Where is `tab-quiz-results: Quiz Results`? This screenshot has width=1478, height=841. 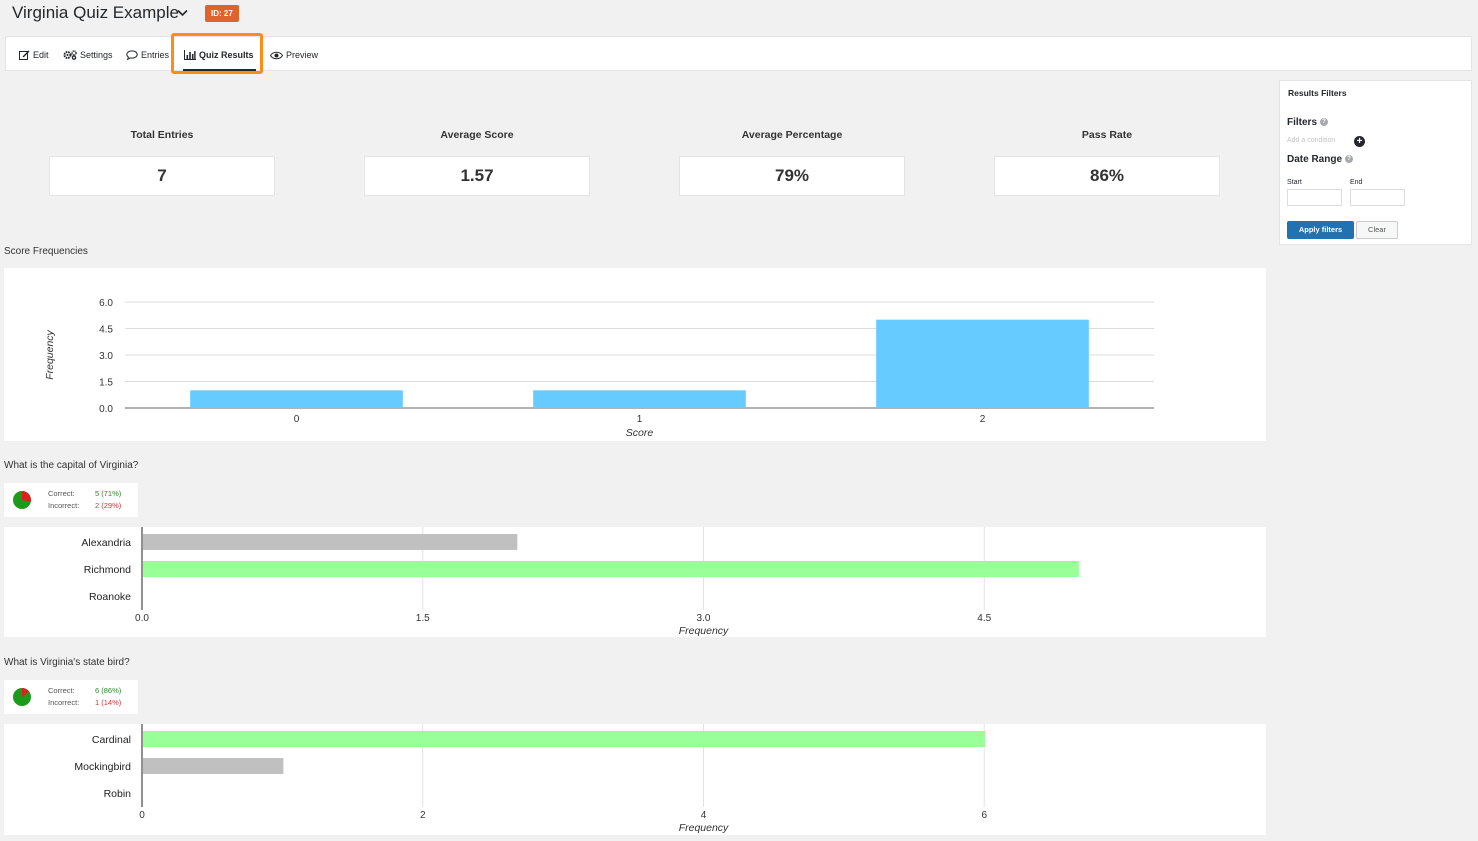
tab-quiz-results: Quiz Results is located at coordinates (219, 55).